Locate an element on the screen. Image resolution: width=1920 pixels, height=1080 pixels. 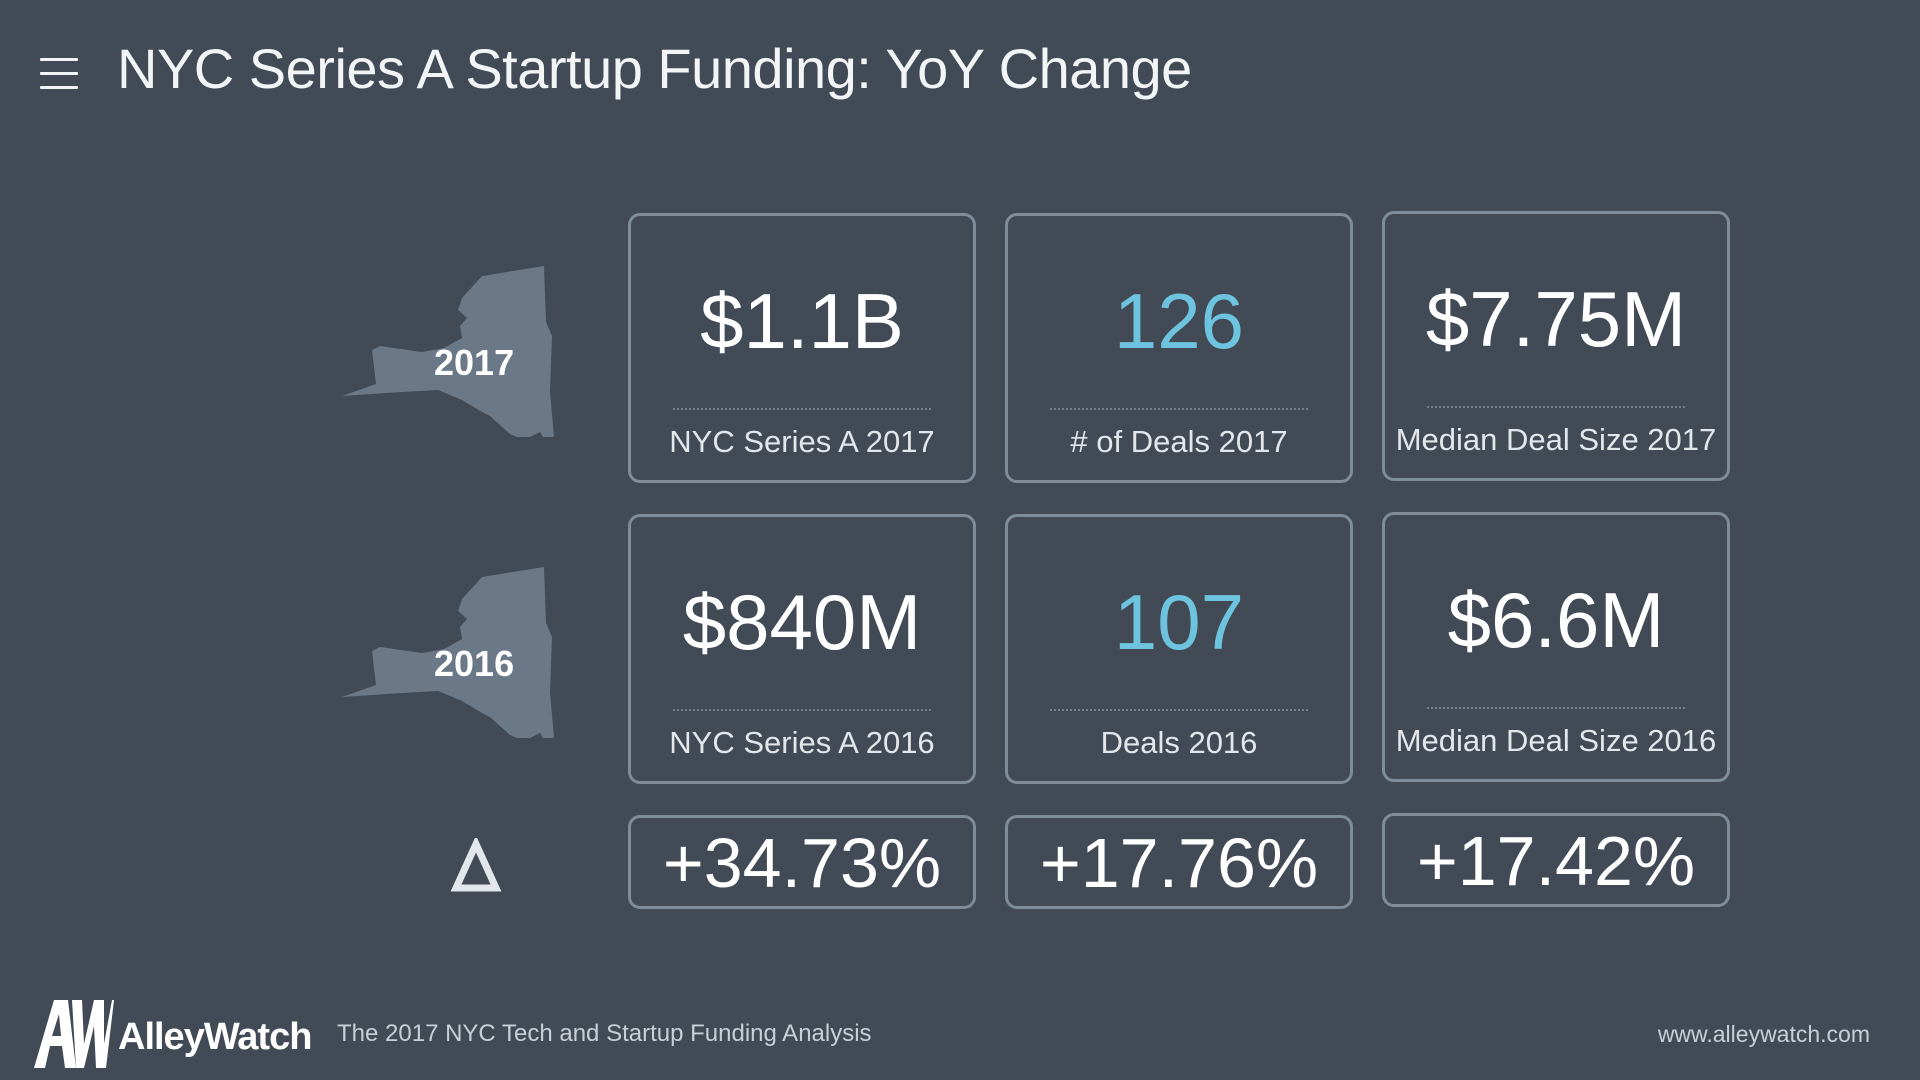
row-label-2016: 2016 is located at coordinates (449, 650).